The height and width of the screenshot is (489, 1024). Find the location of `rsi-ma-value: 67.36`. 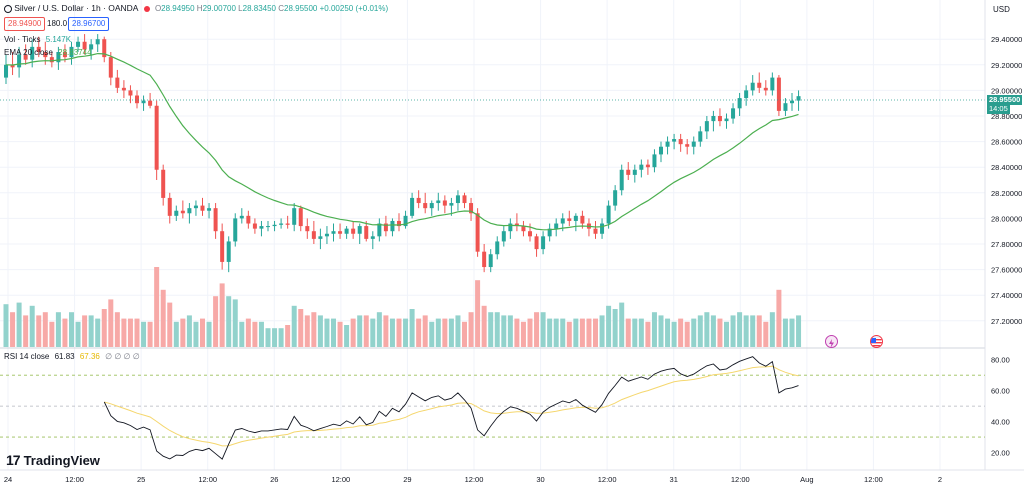

rsi-ma-value: 67.36 is located at coordinates (89, 356).